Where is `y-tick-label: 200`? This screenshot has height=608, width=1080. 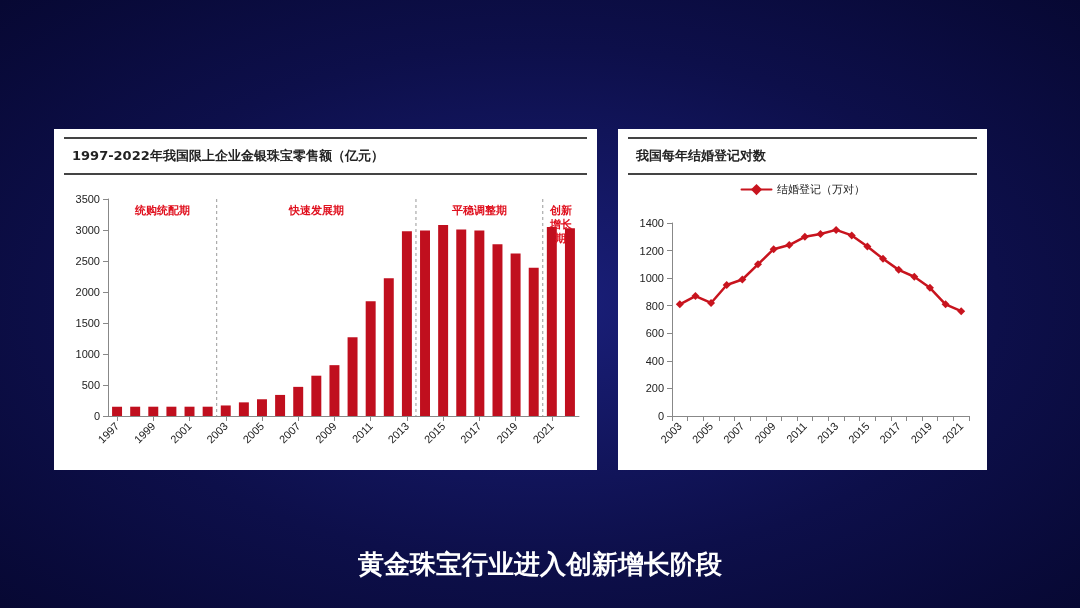 y-tick-label: 200 is located at coordinates (654, 388).